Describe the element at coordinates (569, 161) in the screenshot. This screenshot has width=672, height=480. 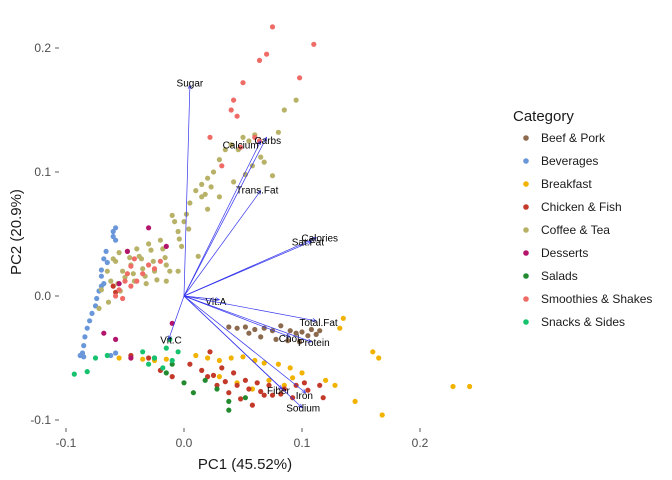
I see `legend-label-1: Beverages` at that location.